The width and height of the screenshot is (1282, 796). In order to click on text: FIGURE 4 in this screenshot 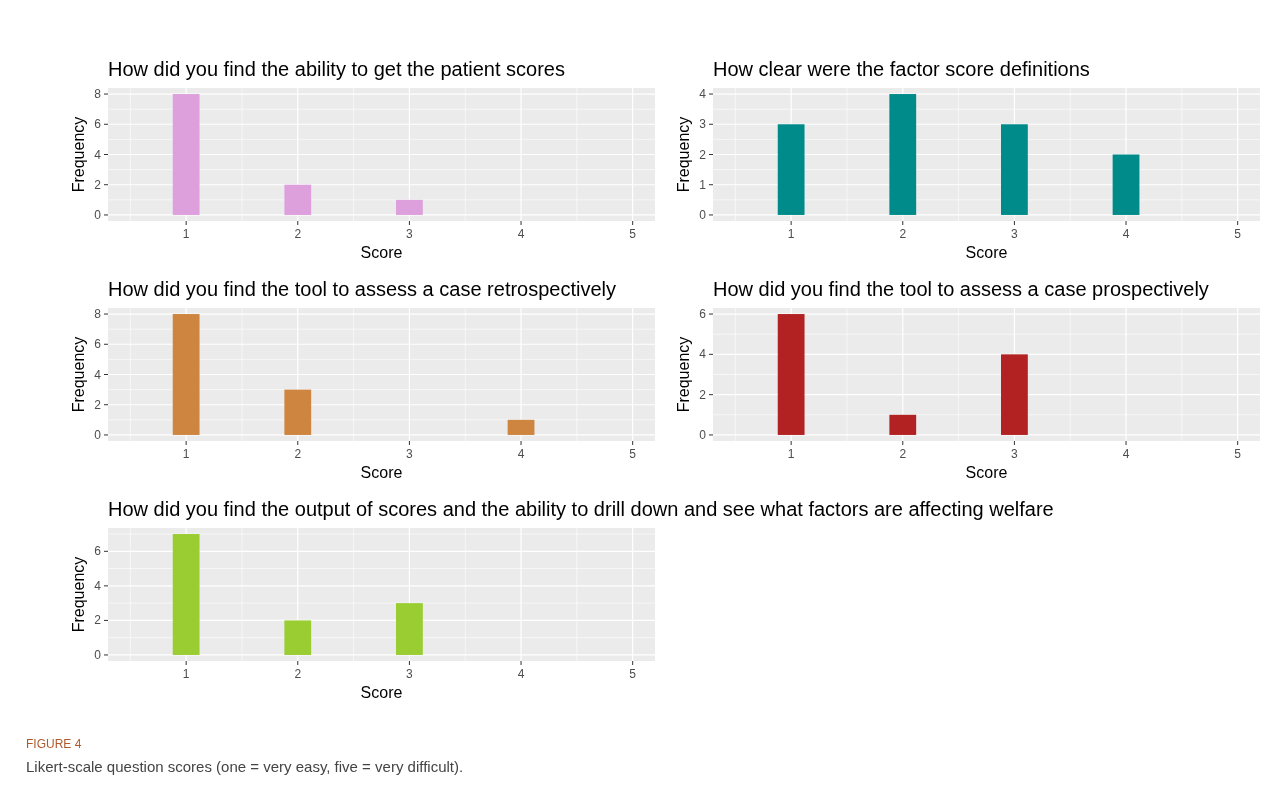, I will do `click(54, 744)`.